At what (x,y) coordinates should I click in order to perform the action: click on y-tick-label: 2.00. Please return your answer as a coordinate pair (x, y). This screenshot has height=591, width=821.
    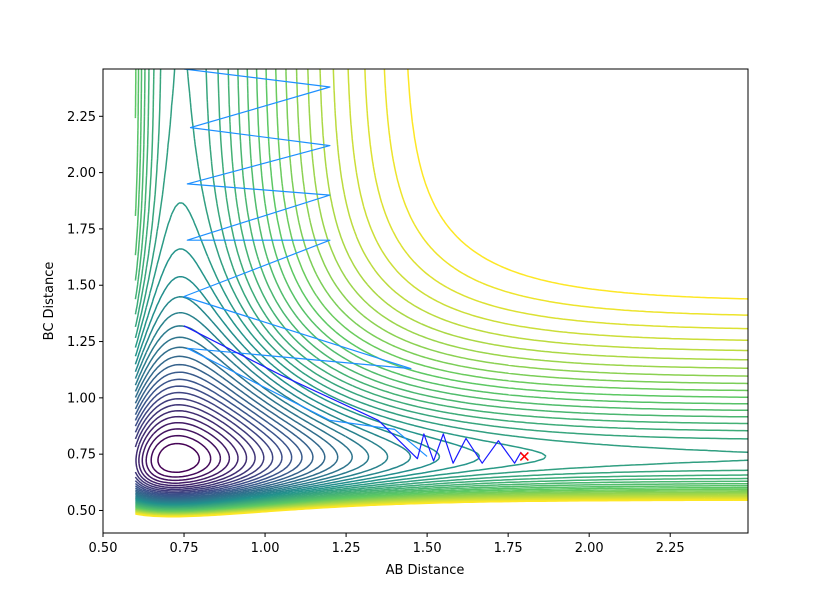
    Looking at the image, I should click on (81, 173).